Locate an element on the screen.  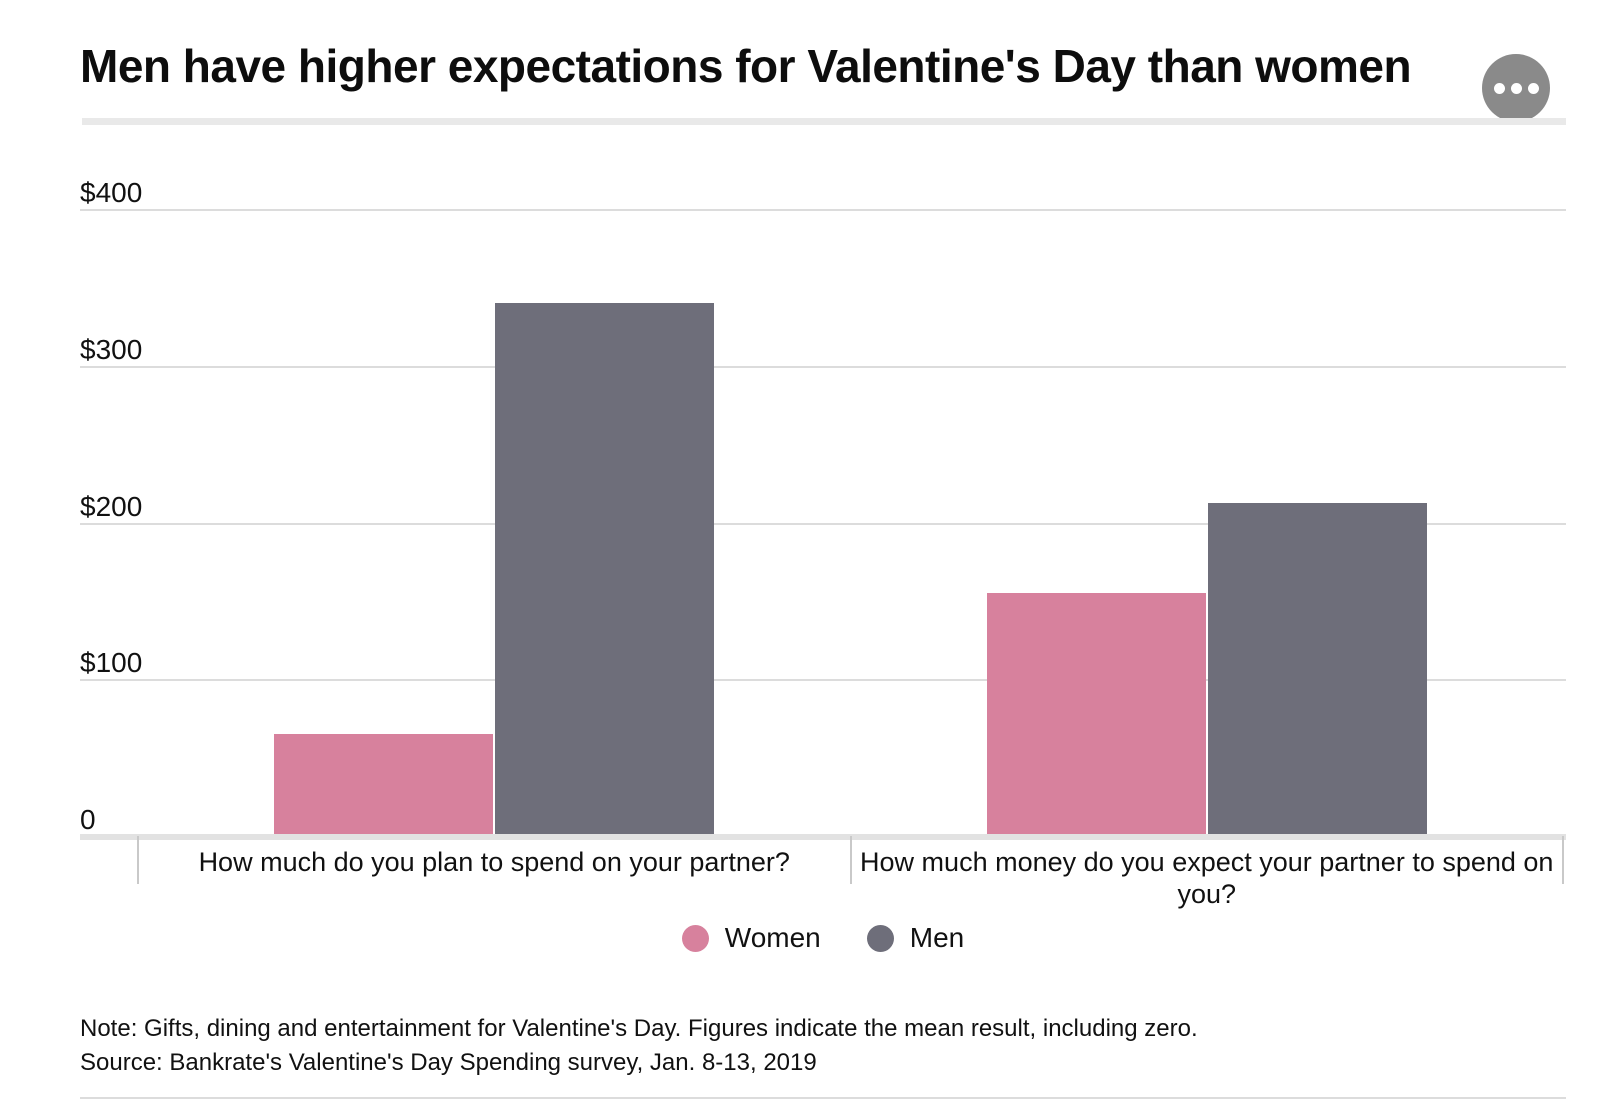
legend-swatch-men is located at coordinates (880, 938).